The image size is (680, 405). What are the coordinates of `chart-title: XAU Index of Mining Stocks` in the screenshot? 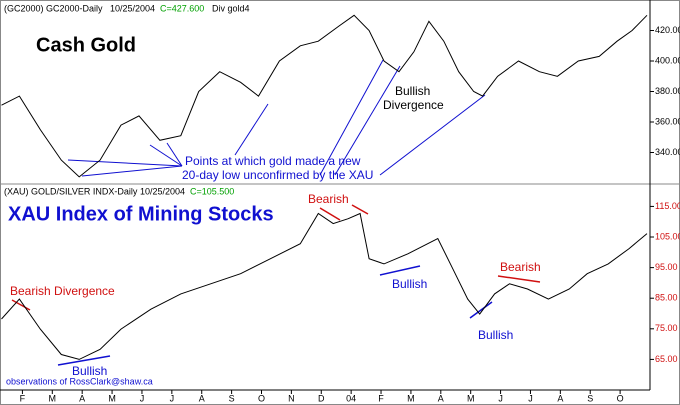 It's located at (141, 214).